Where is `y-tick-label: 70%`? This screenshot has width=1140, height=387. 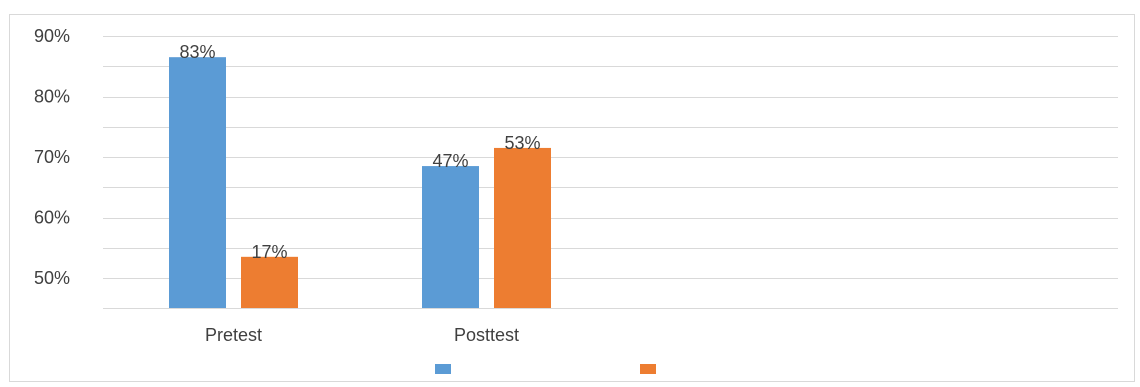
y-tick-label: 70% is located at coordinates (52, 157).